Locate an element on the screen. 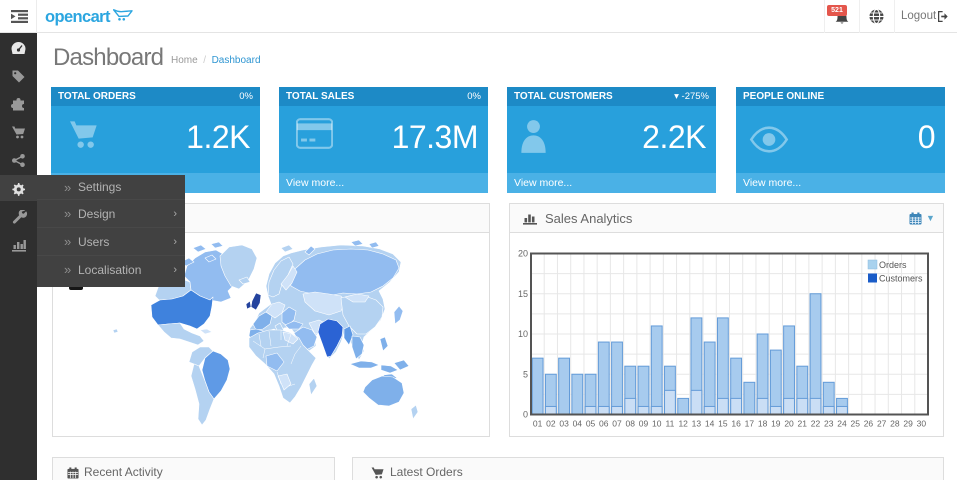  svg-text: 21 is located at coordinates (803, 424).